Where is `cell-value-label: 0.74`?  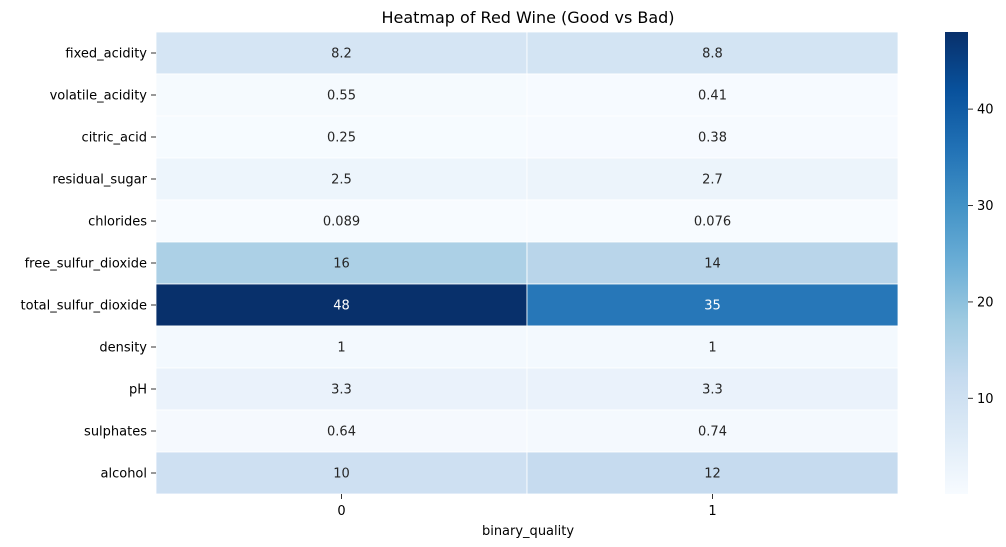 cell-value-label: 0.74 is located at coordinates (712, 432).